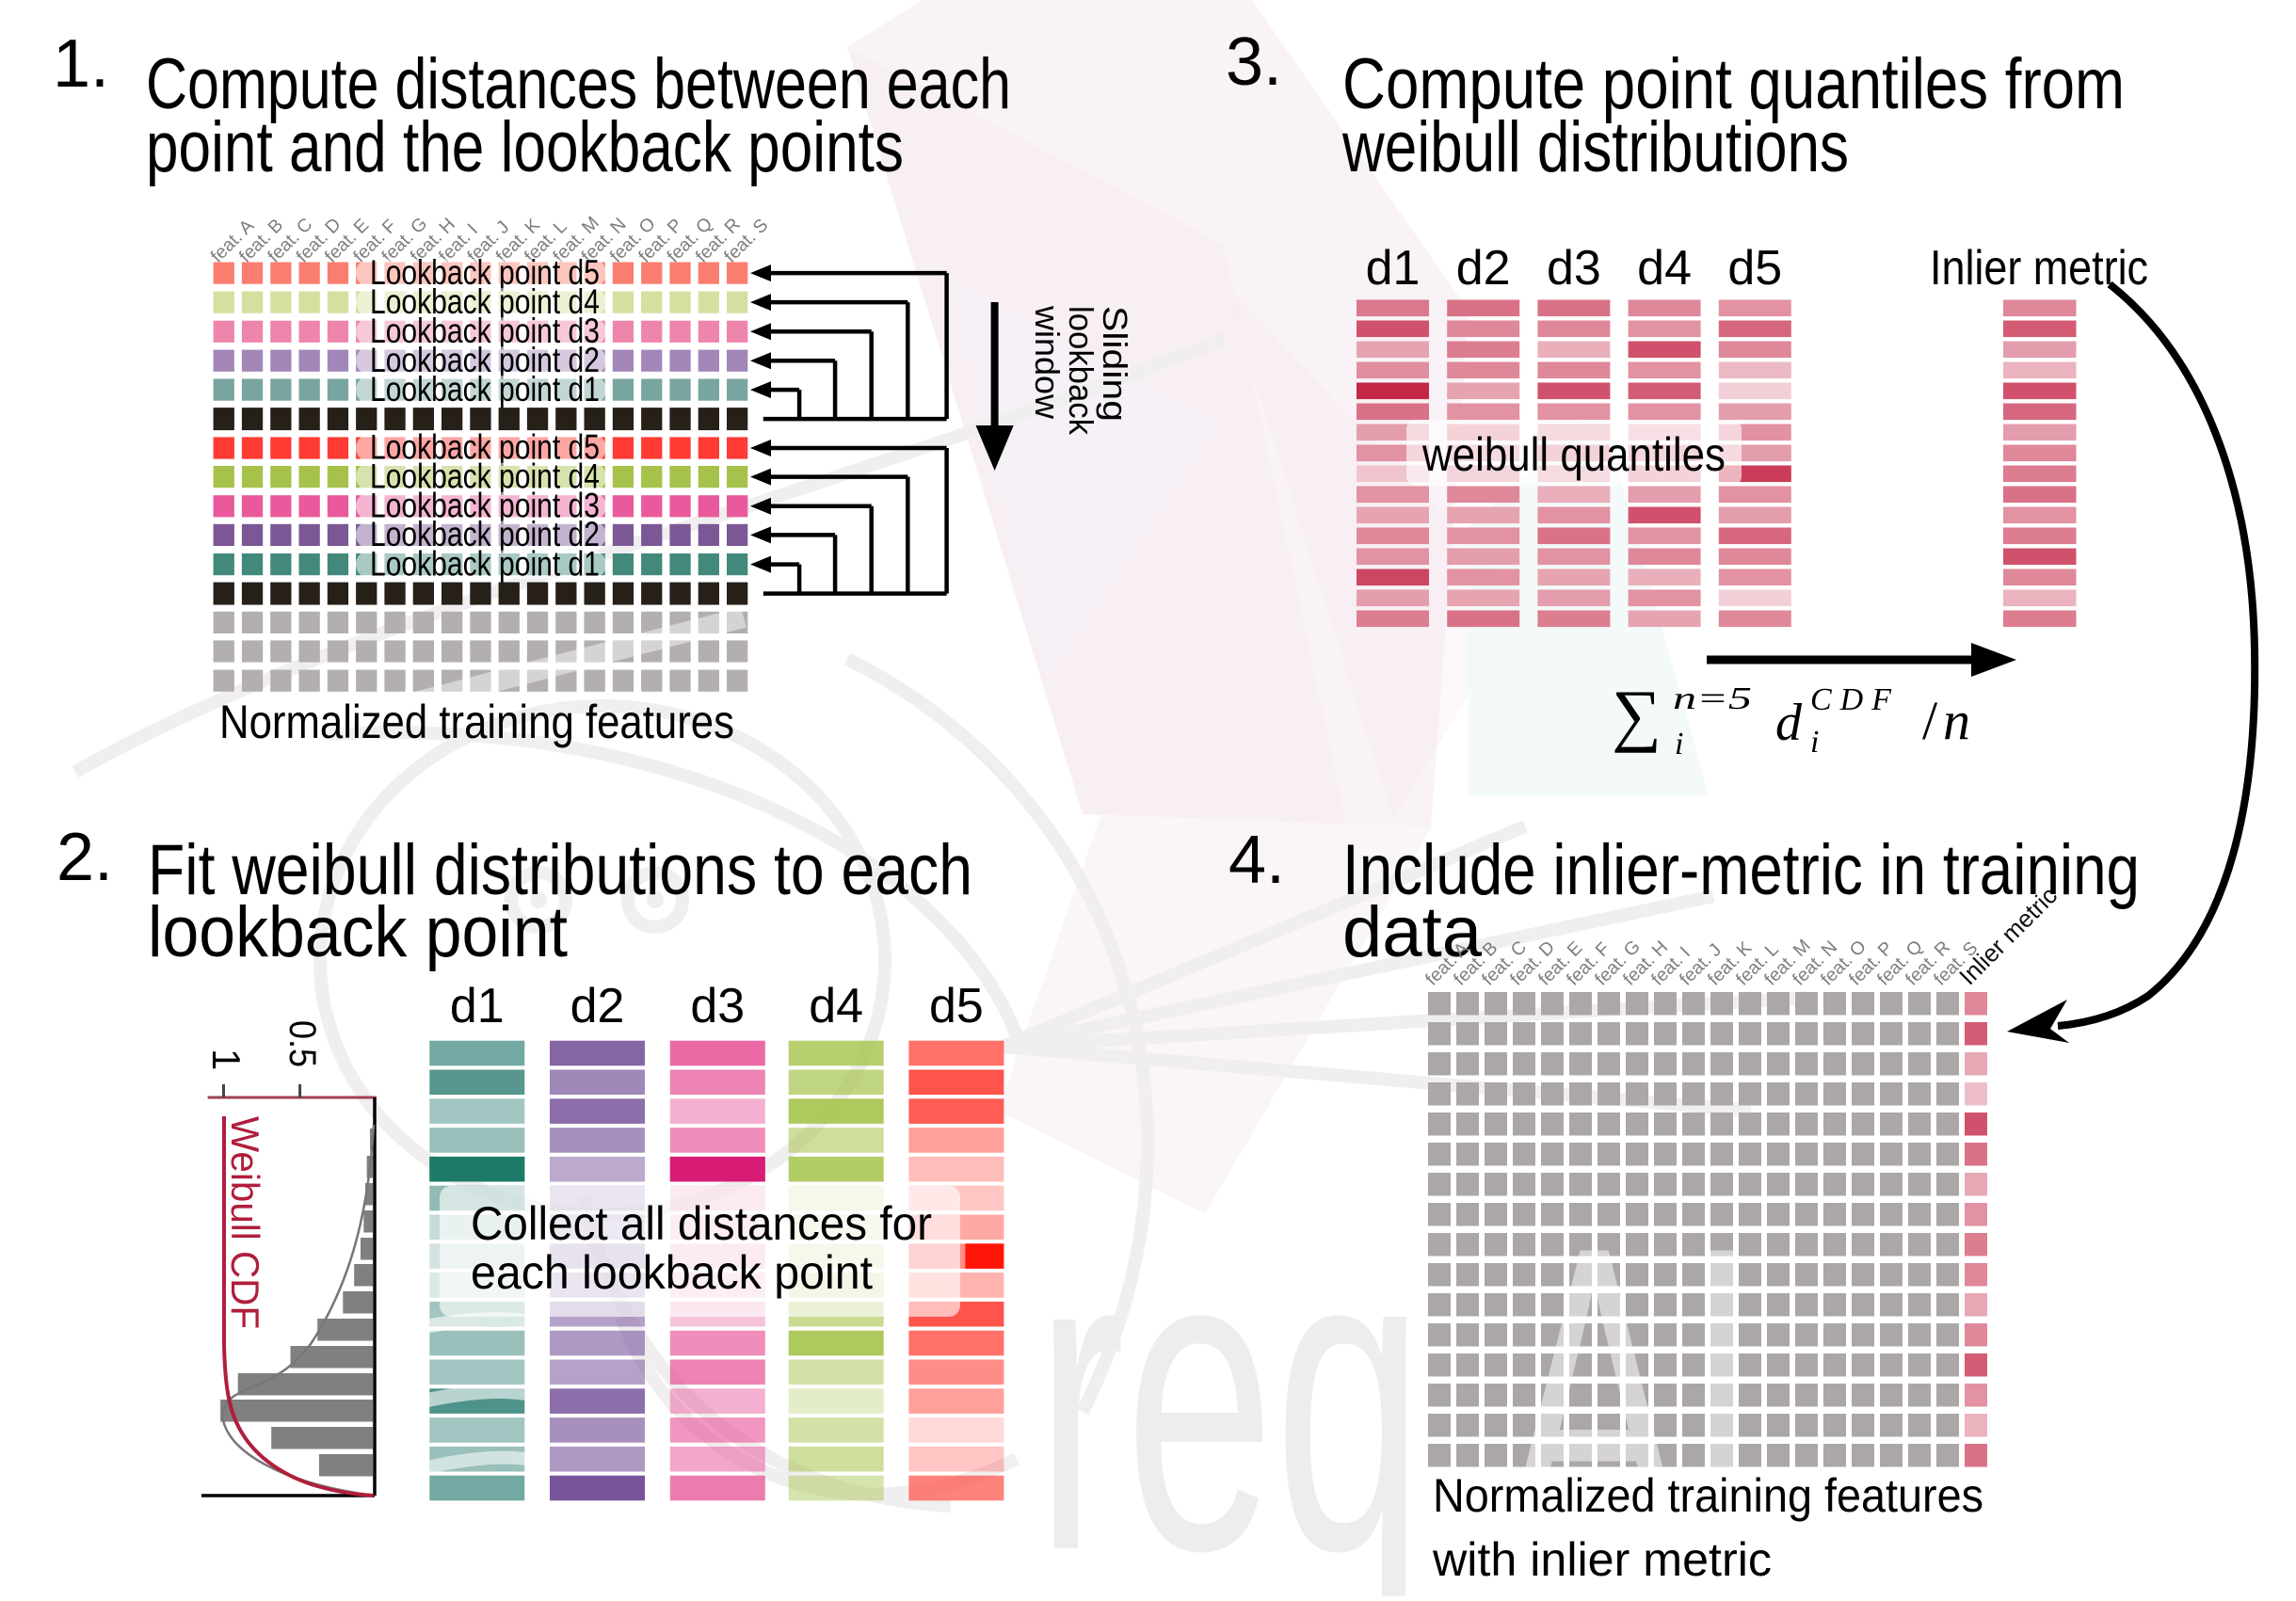  What do you see at coordinates (1741, 870) in the screenshot?
I see `svg-text:Include inlier-metric in train: Include inlier-metric in training` at bounding box center [1741, 870].